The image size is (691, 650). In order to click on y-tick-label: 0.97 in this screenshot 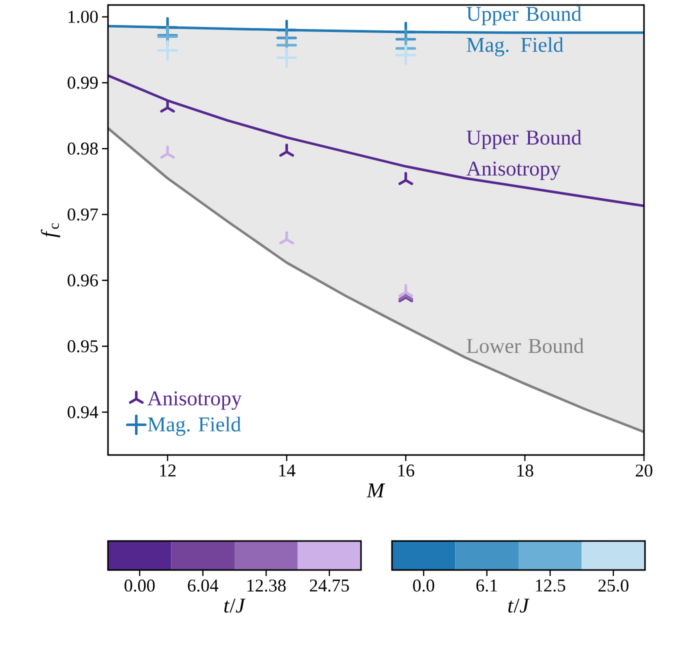, I will do `click(83, 214)`.